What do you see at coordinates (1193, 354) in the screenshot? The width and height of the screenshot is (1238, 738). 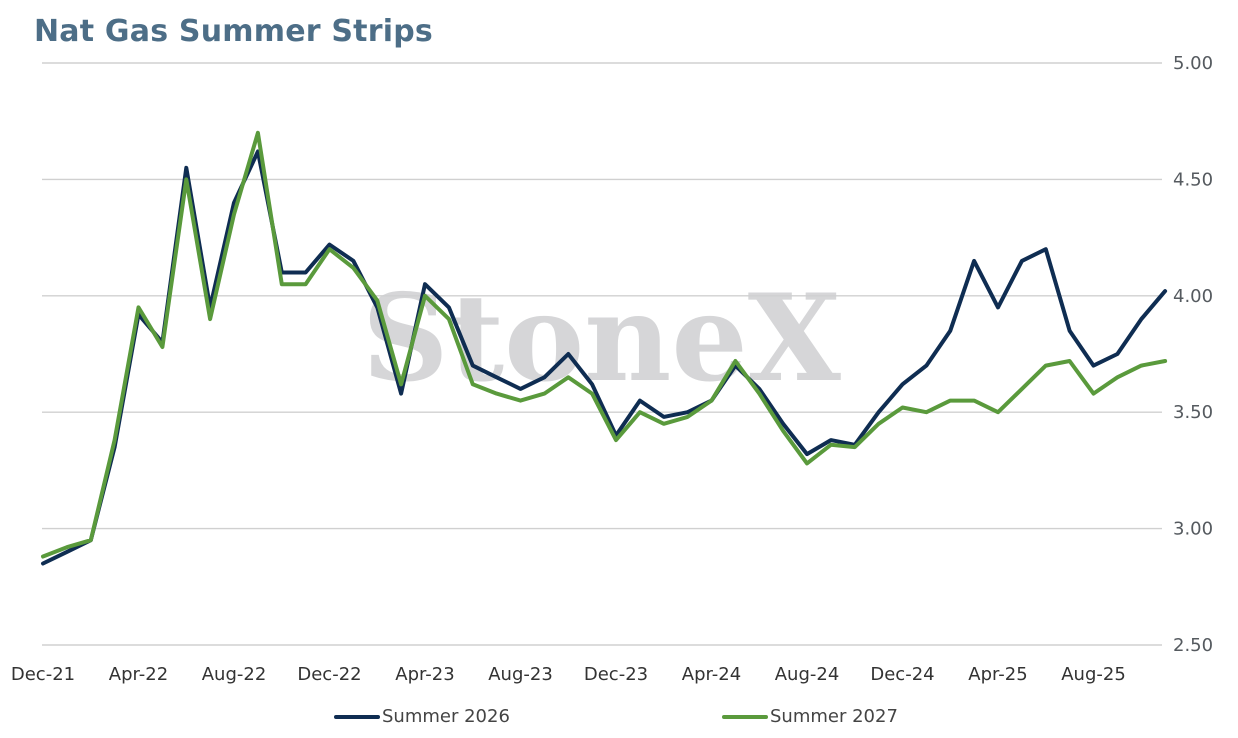 I see `y-axis-ticks: 2.50 3.00 3.50 4.00 4.50 5.00` at bounding box center [1193, 354].